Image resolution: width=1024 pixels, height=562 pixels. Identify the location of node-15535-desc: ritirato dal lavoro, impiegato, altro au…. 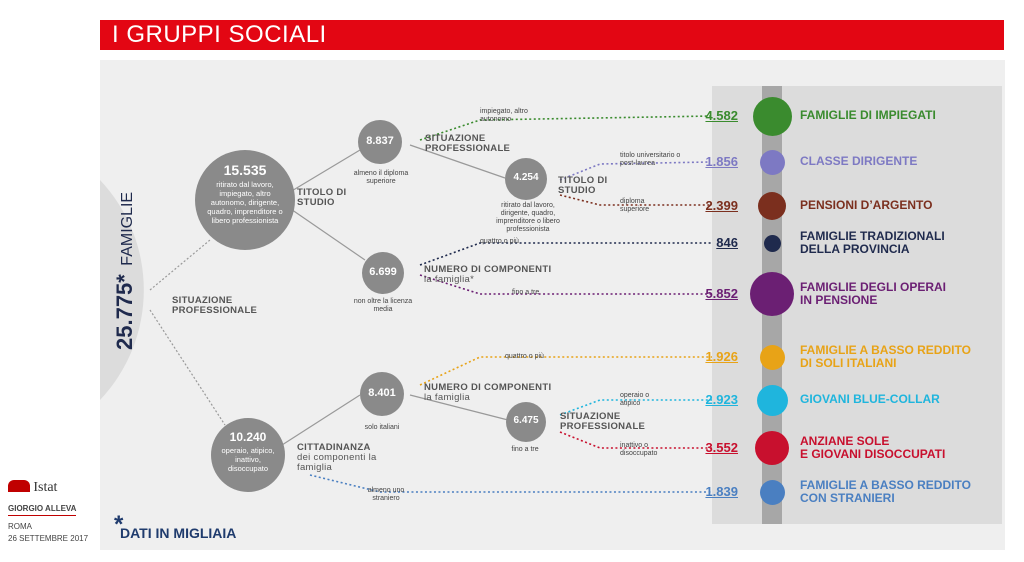
(245, 202).